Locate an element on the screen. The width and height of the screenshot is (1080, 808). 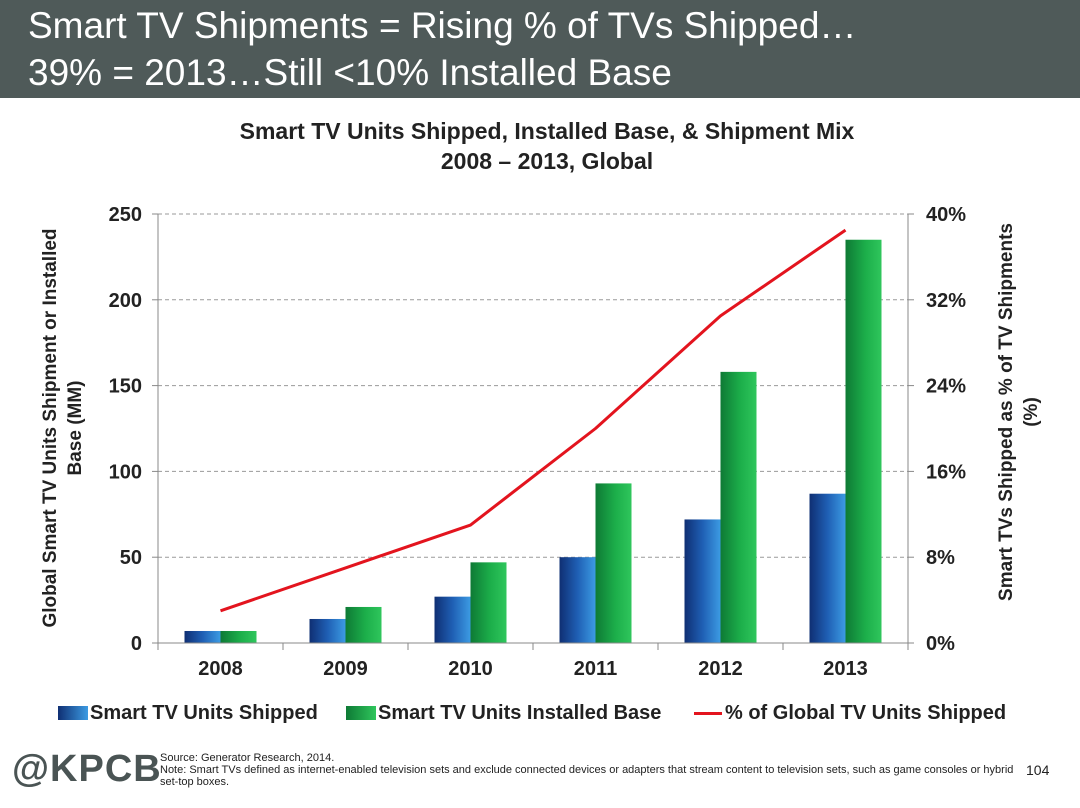
left-tick-label: 150 is located at coordinates (125, 387).